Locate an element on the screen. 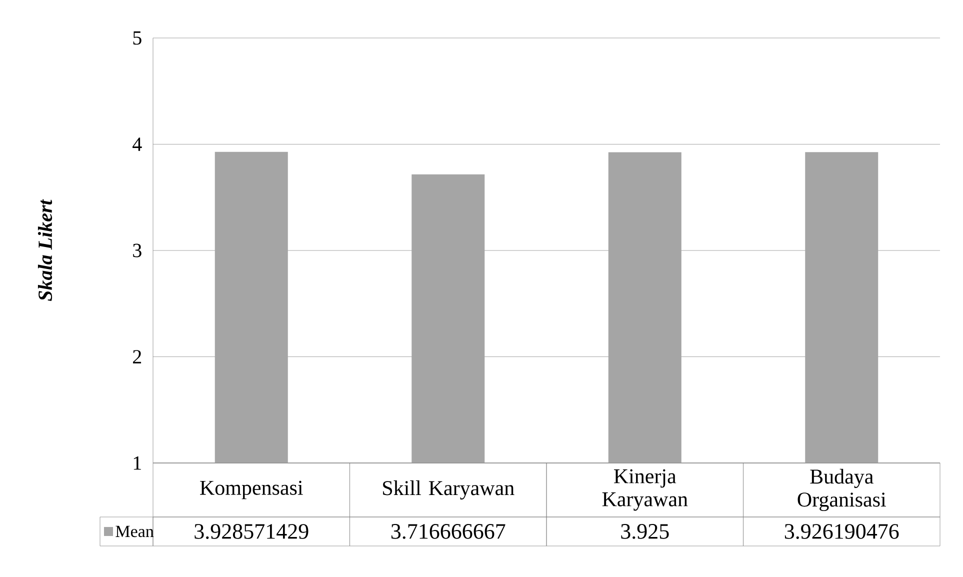  data-label: 3.926190476 is located at coordinates (841, 531).